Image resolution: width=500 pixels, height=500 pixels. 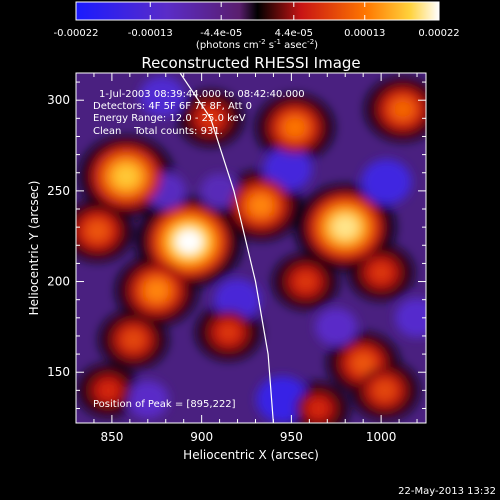 I want to click on annotation-time-range: 1-Jul-2003 08:39:44.000 to 08:42:40.000, so click(x=202, y=94).